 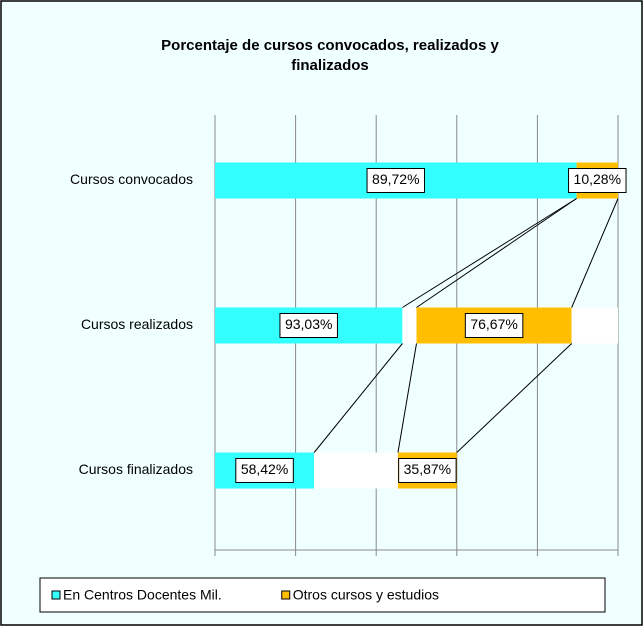 I want to click on data-label: 93,03%, so click(x=308, y=324).